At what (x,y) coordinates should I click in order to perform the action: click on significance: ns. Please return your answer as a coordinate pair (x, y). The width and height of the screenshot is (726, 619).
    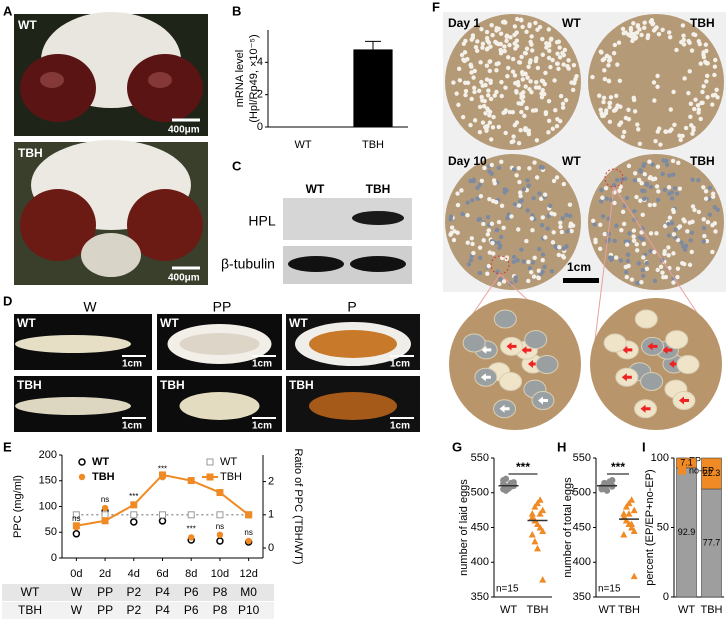
    Looking at the image, I should click on (248, 532).